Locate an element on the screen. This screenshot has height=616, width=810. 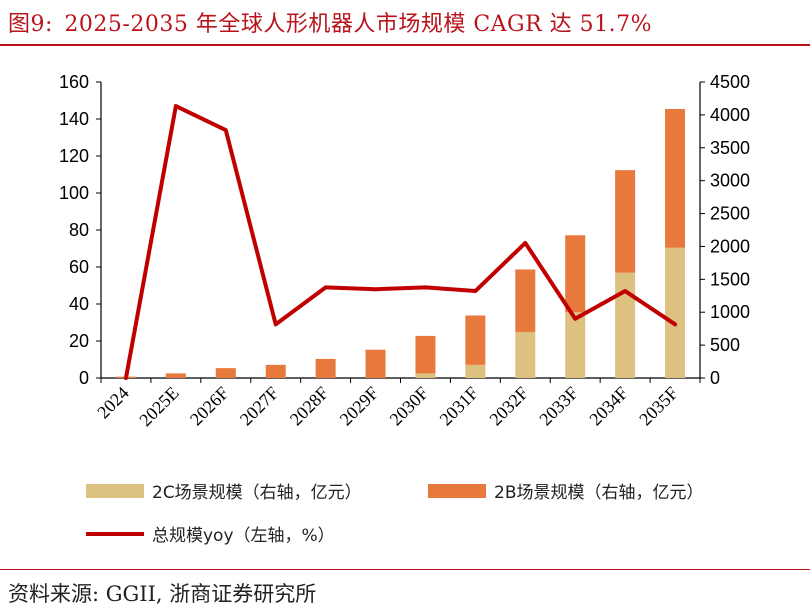
bar-2b-2026F is located at coordinates (225, 373).